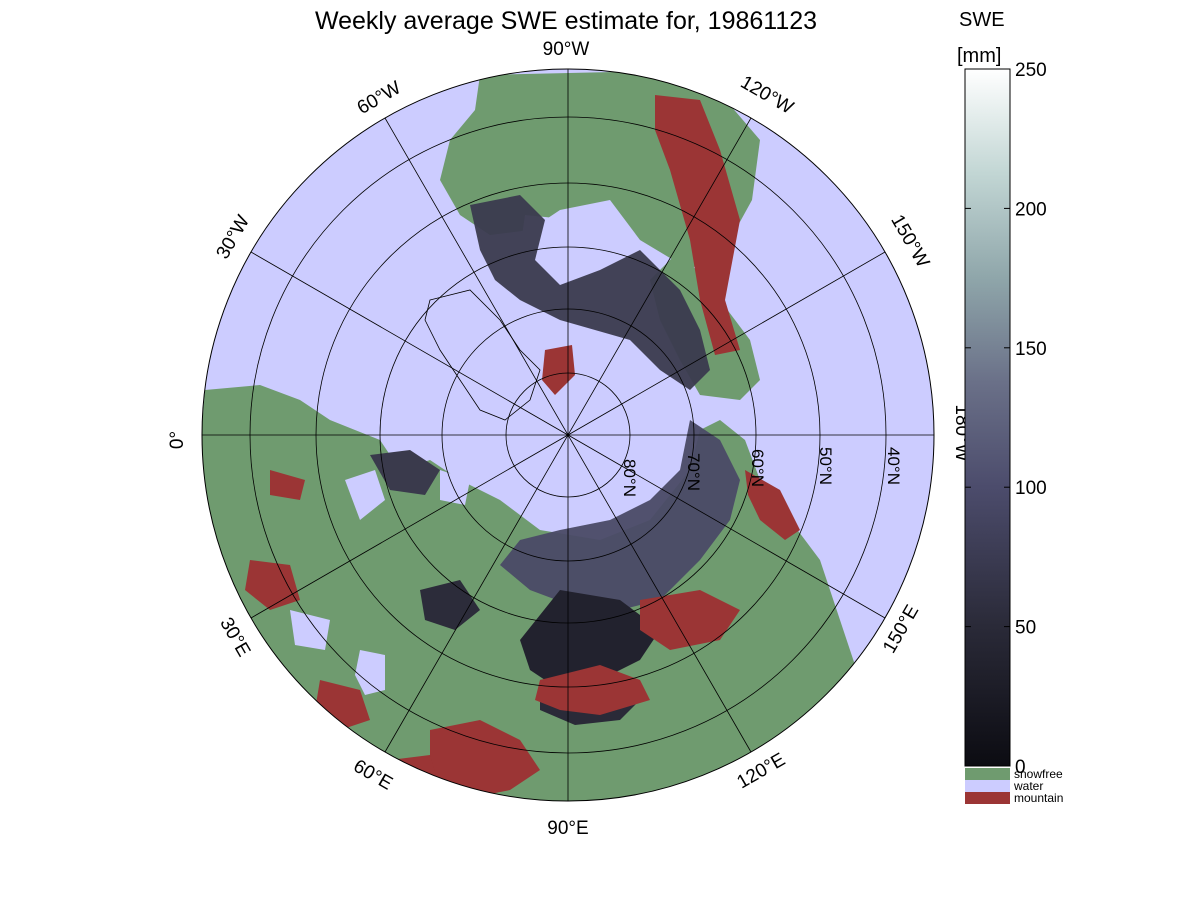 The image size is (1200, 905). Describe the element at coordinates (1020, 767) in the screenshot. I see `colorbar-tick-label: 0` at that location.